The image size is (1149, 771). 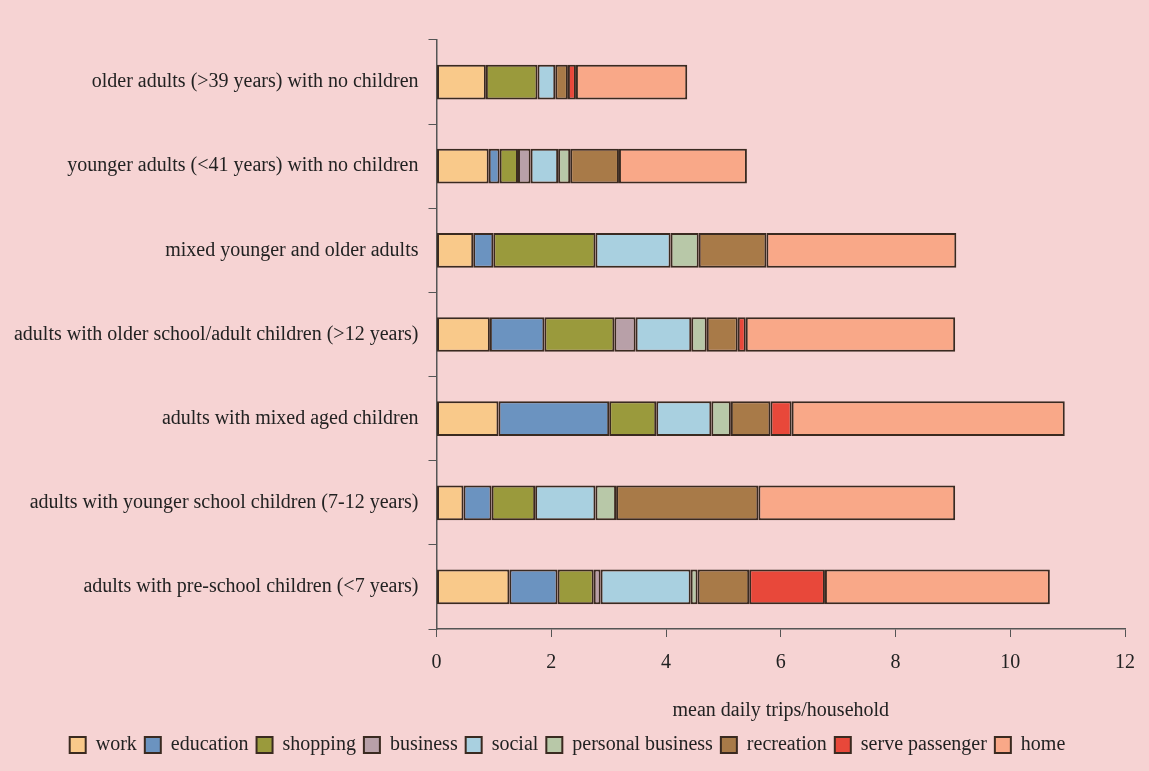 What do you see at coordinates (251, 586) in the screenshot?
I see `y-tick-label: adults with pre-school children (<7 years)` at bounding box center [251, 586].